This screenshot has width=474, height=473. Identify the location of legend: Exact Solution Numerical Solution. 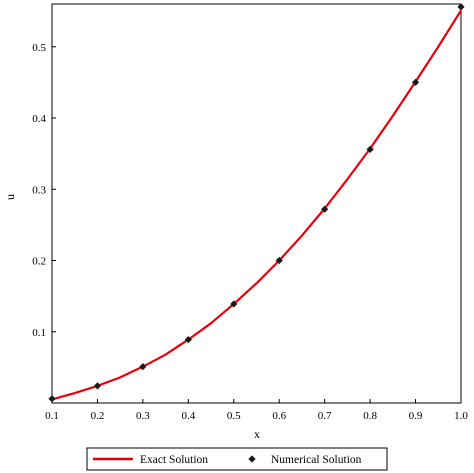
(237, 459).